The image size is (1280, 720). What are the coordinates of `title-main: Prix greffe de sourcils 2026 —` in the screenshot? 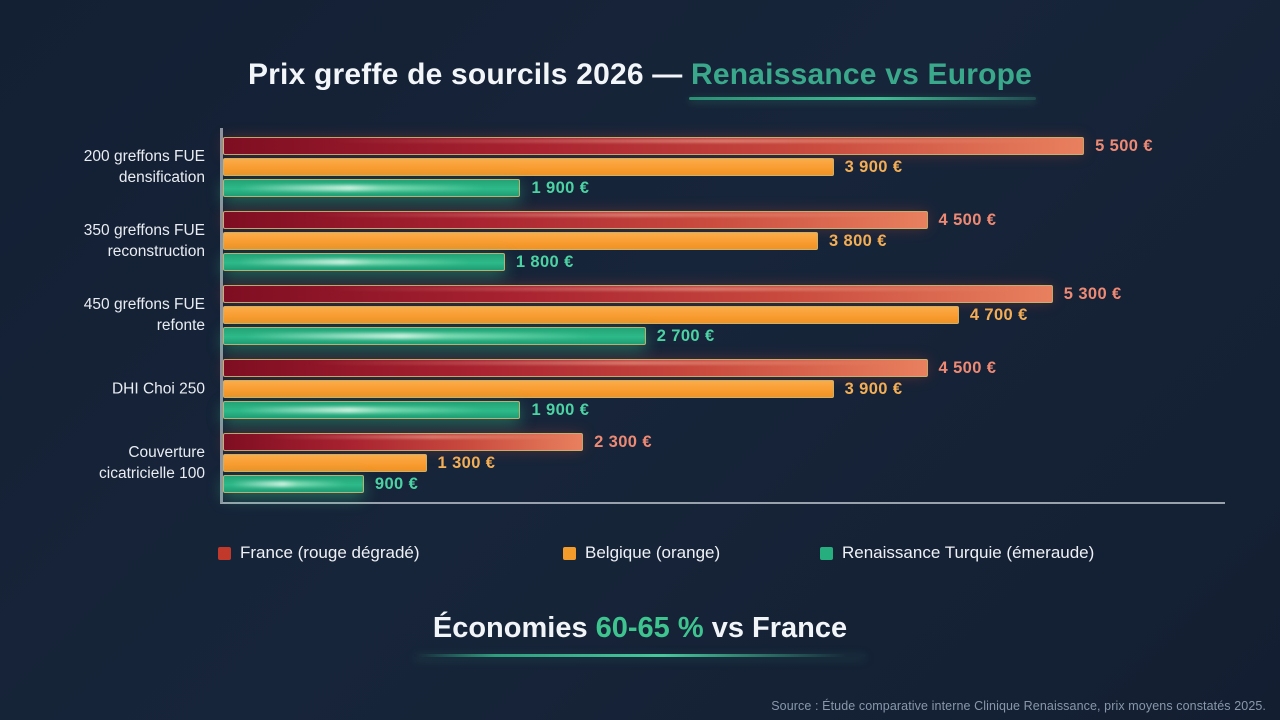 It's located at (469, 74).